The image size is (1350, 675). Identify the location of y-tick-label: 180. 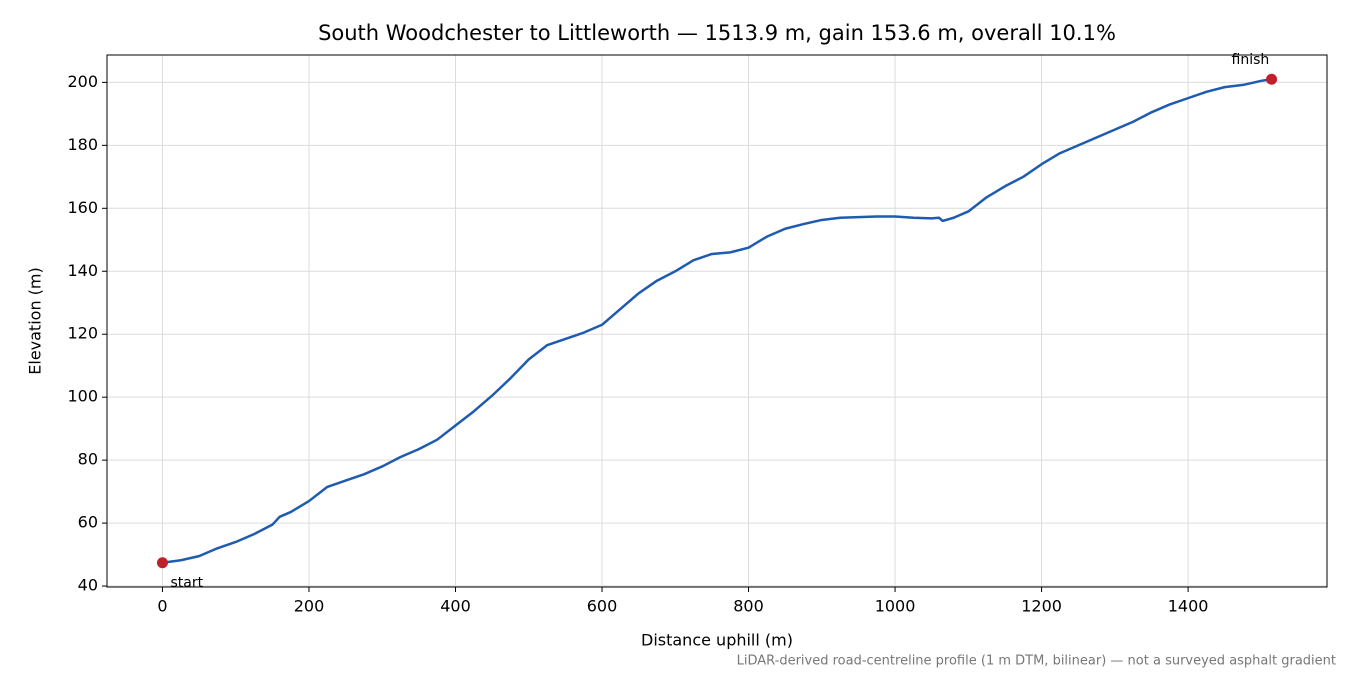
(82, 144).